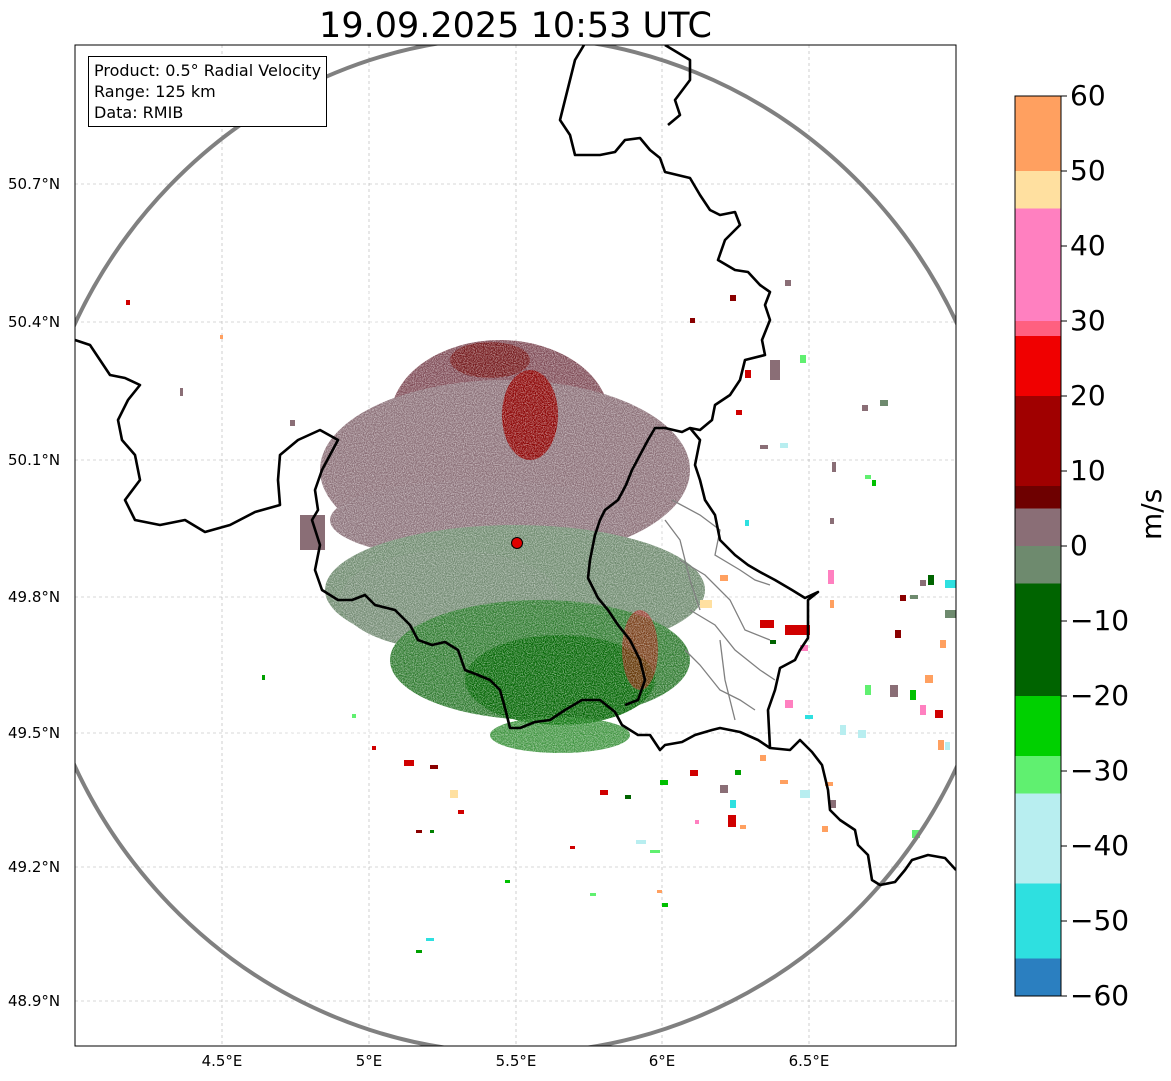 The width and height of the screenshot is (1171, 1081). I want to click on colorbar-tick-label: −40, so click(1100, 845).